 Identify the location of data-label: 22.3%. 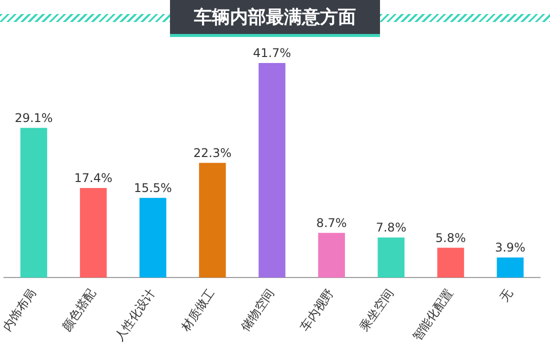
(212, 153).